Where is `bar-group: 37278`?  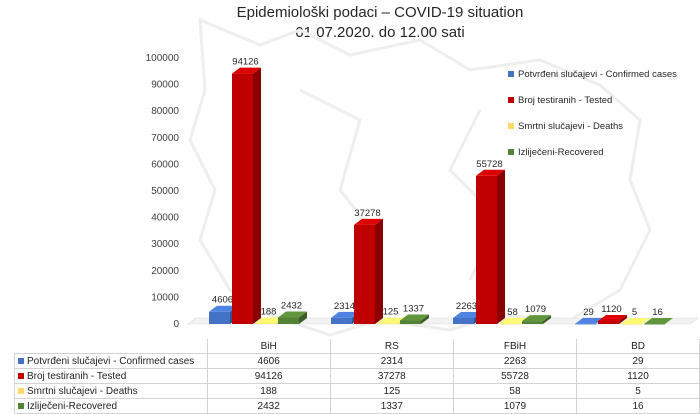 bar-group: 37278 is located at coordinates (368, 266).